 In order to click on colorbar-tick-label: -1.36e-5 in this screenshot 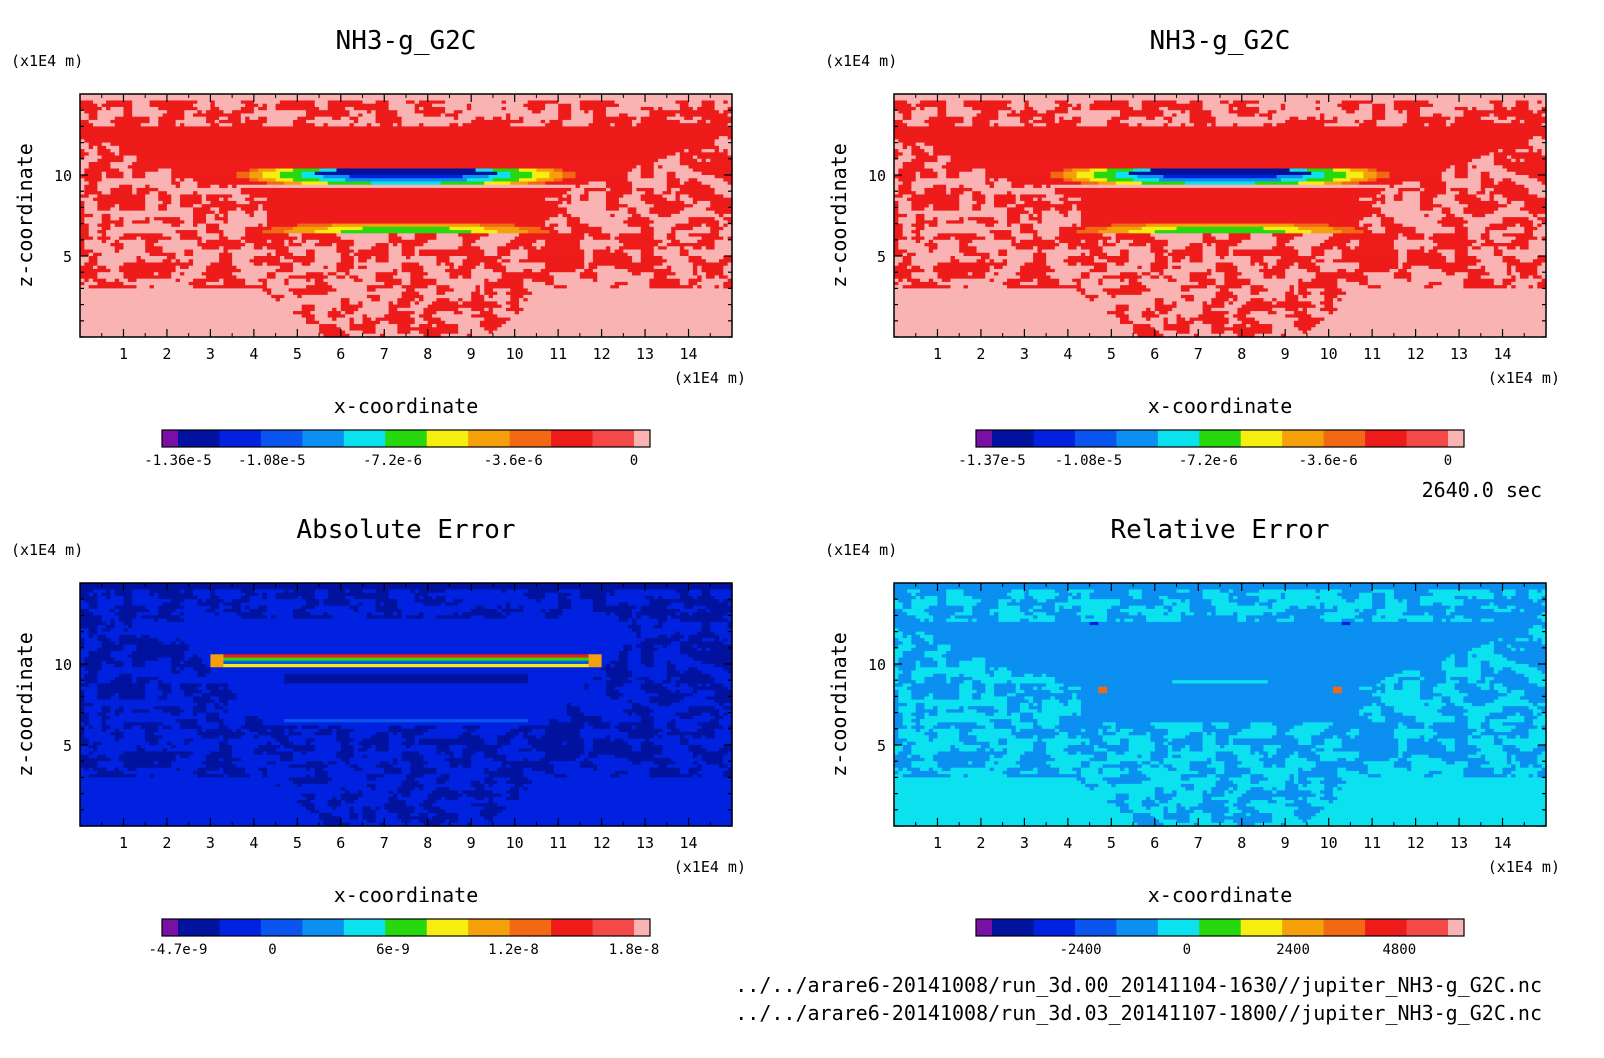, I will do `click(177, 461)`.